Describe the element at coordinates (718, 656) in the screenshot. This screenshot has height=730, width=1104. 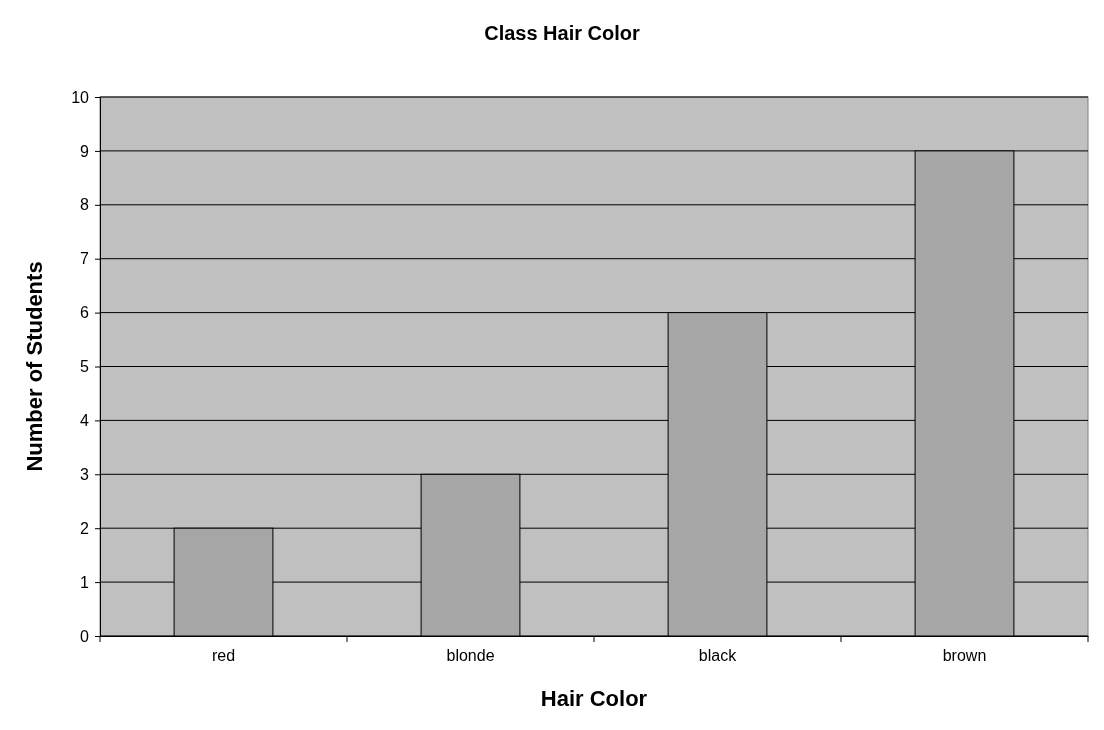
I see `x-tick-label: black` at that location.